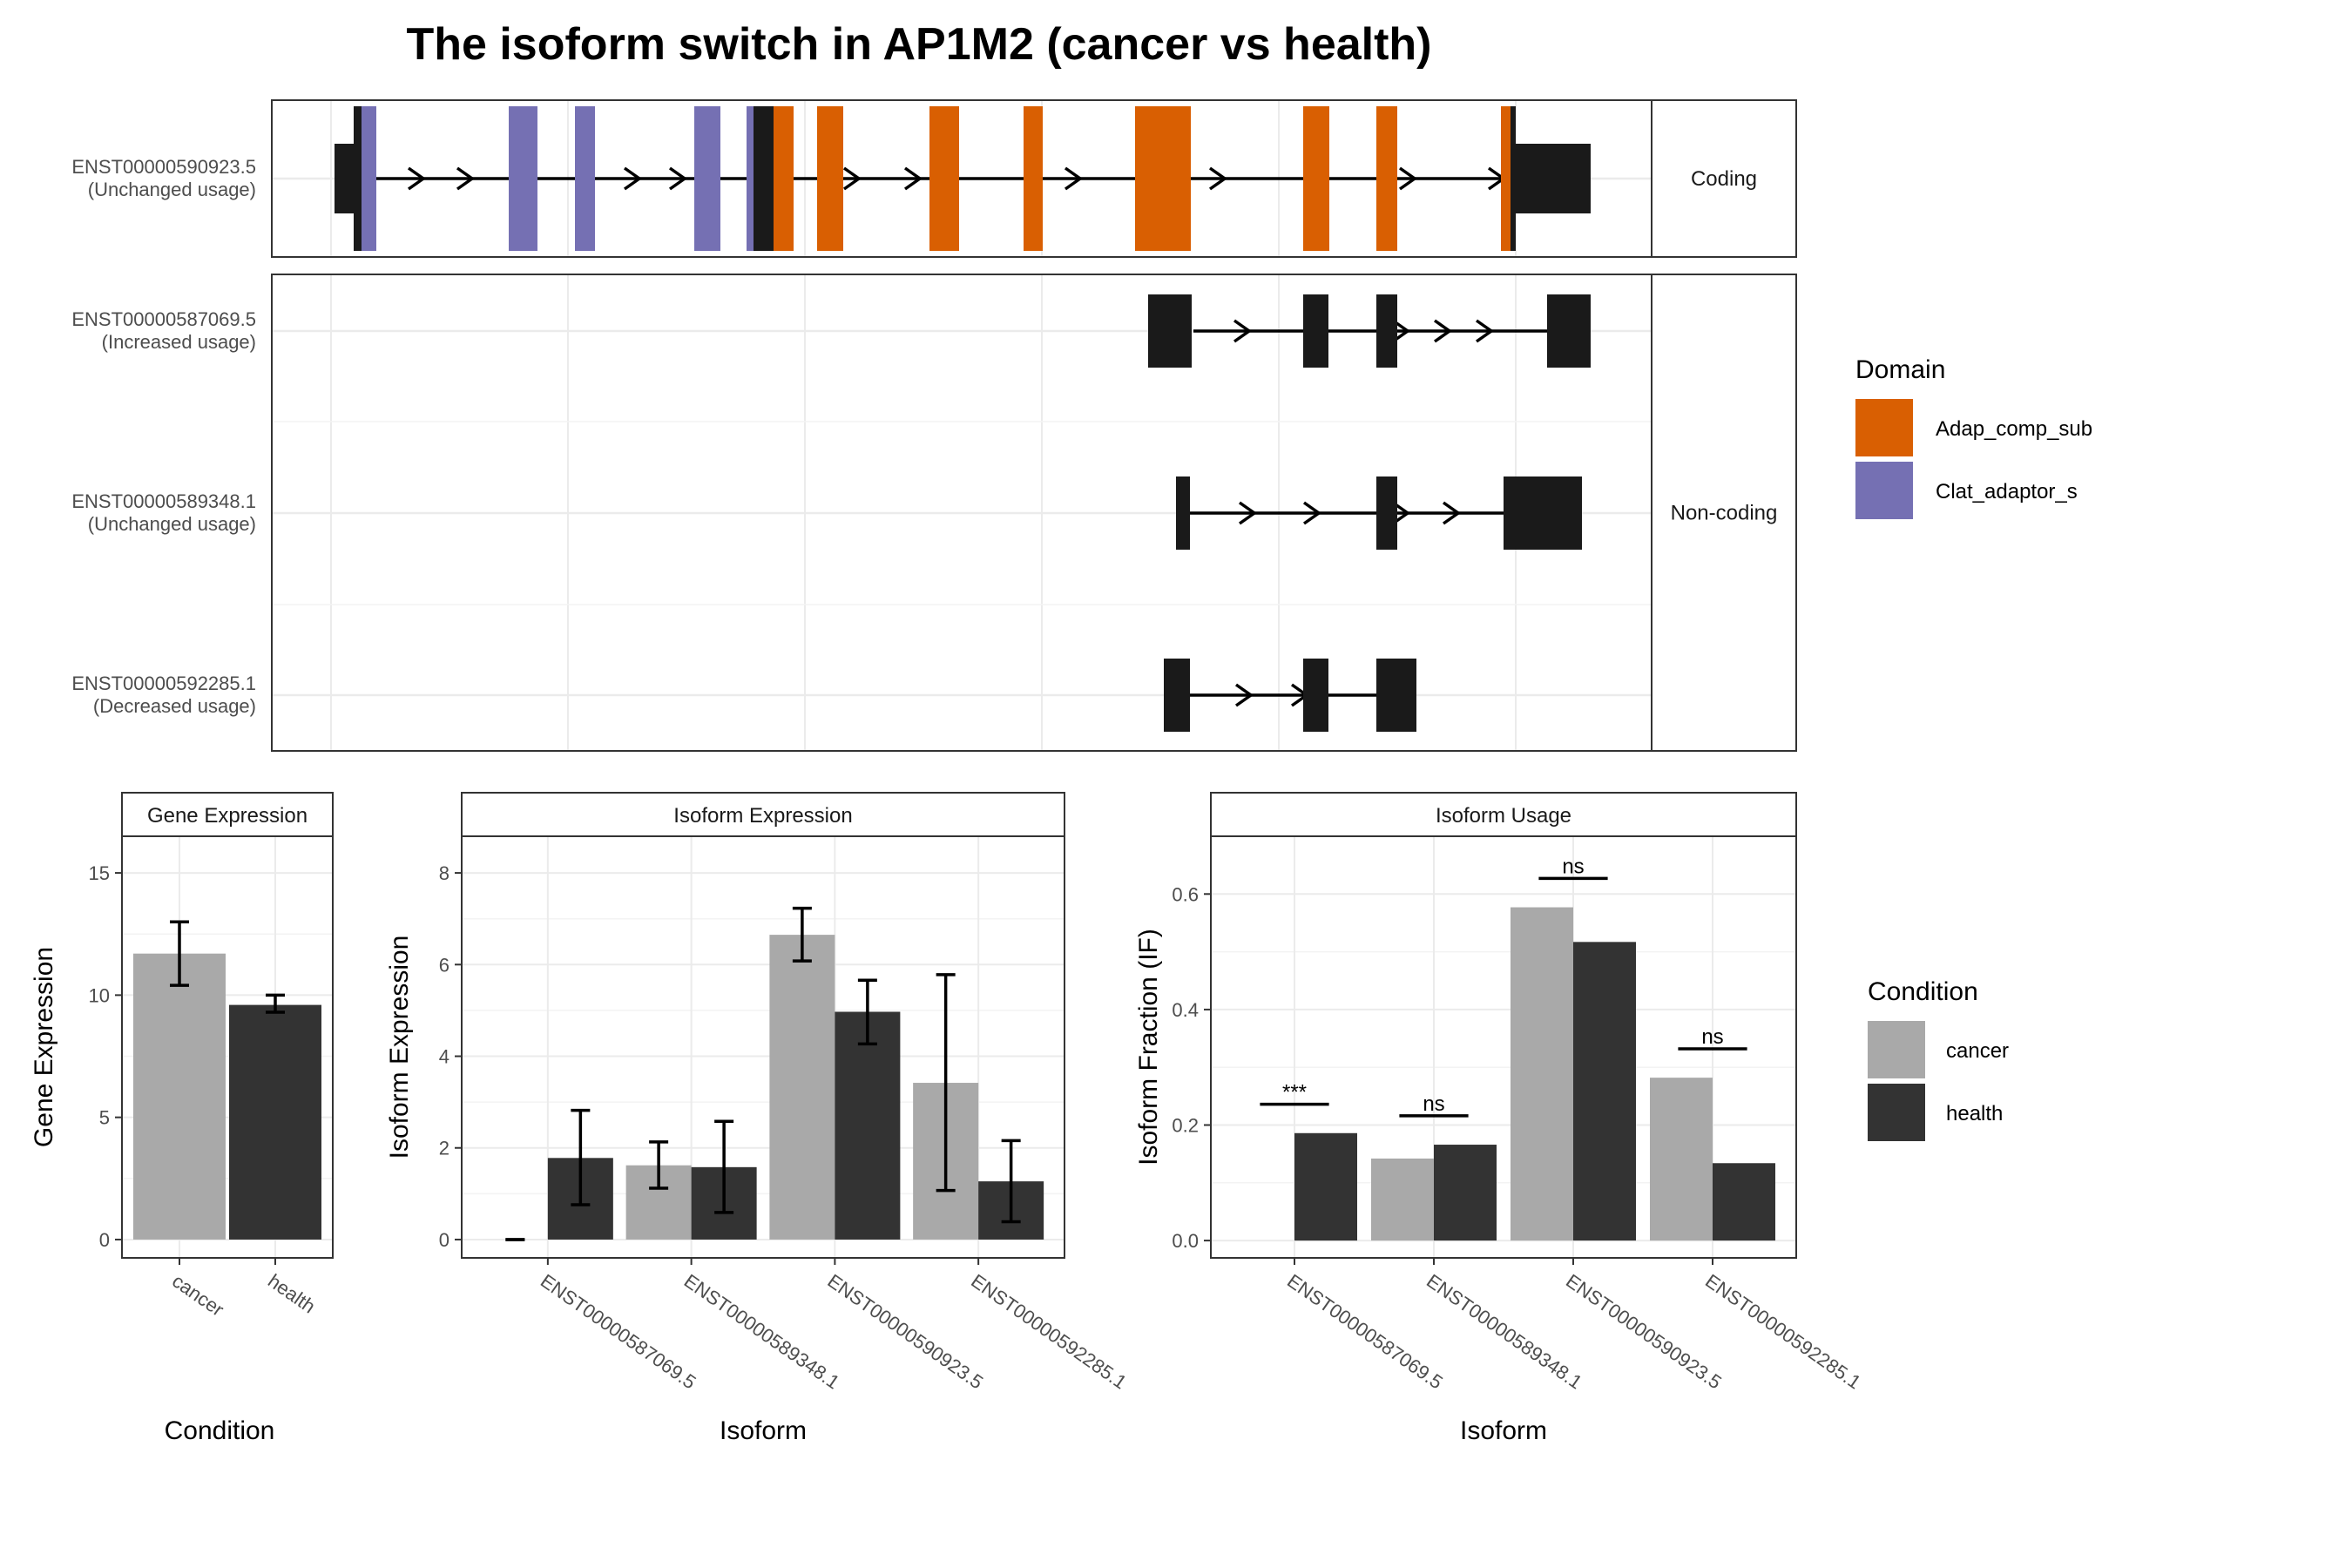  What do you see at coordinates (174, 706) in the screenshot?
I see `transcript-usage-label: (Decreased usage)` at bounding box center [174, 706].